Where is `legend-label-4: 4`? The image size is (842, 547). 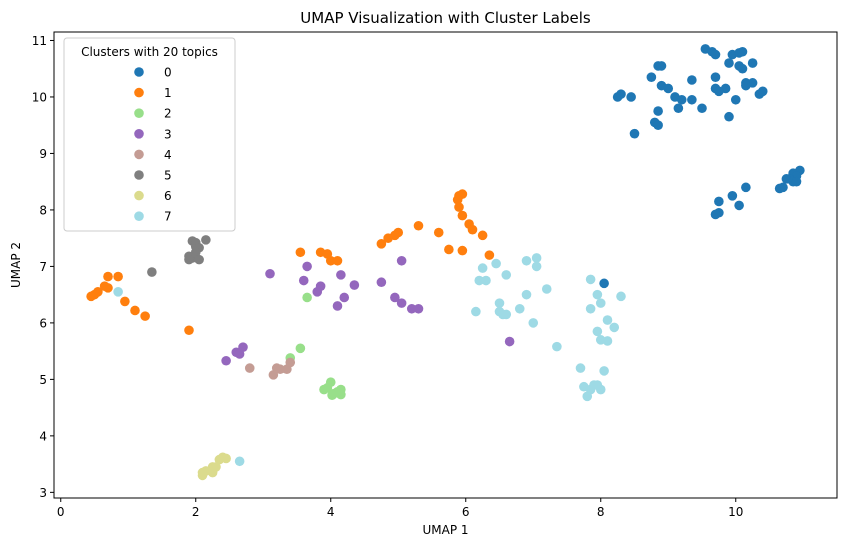
legend-label-4: 4 is located at coordinates (168, 155).